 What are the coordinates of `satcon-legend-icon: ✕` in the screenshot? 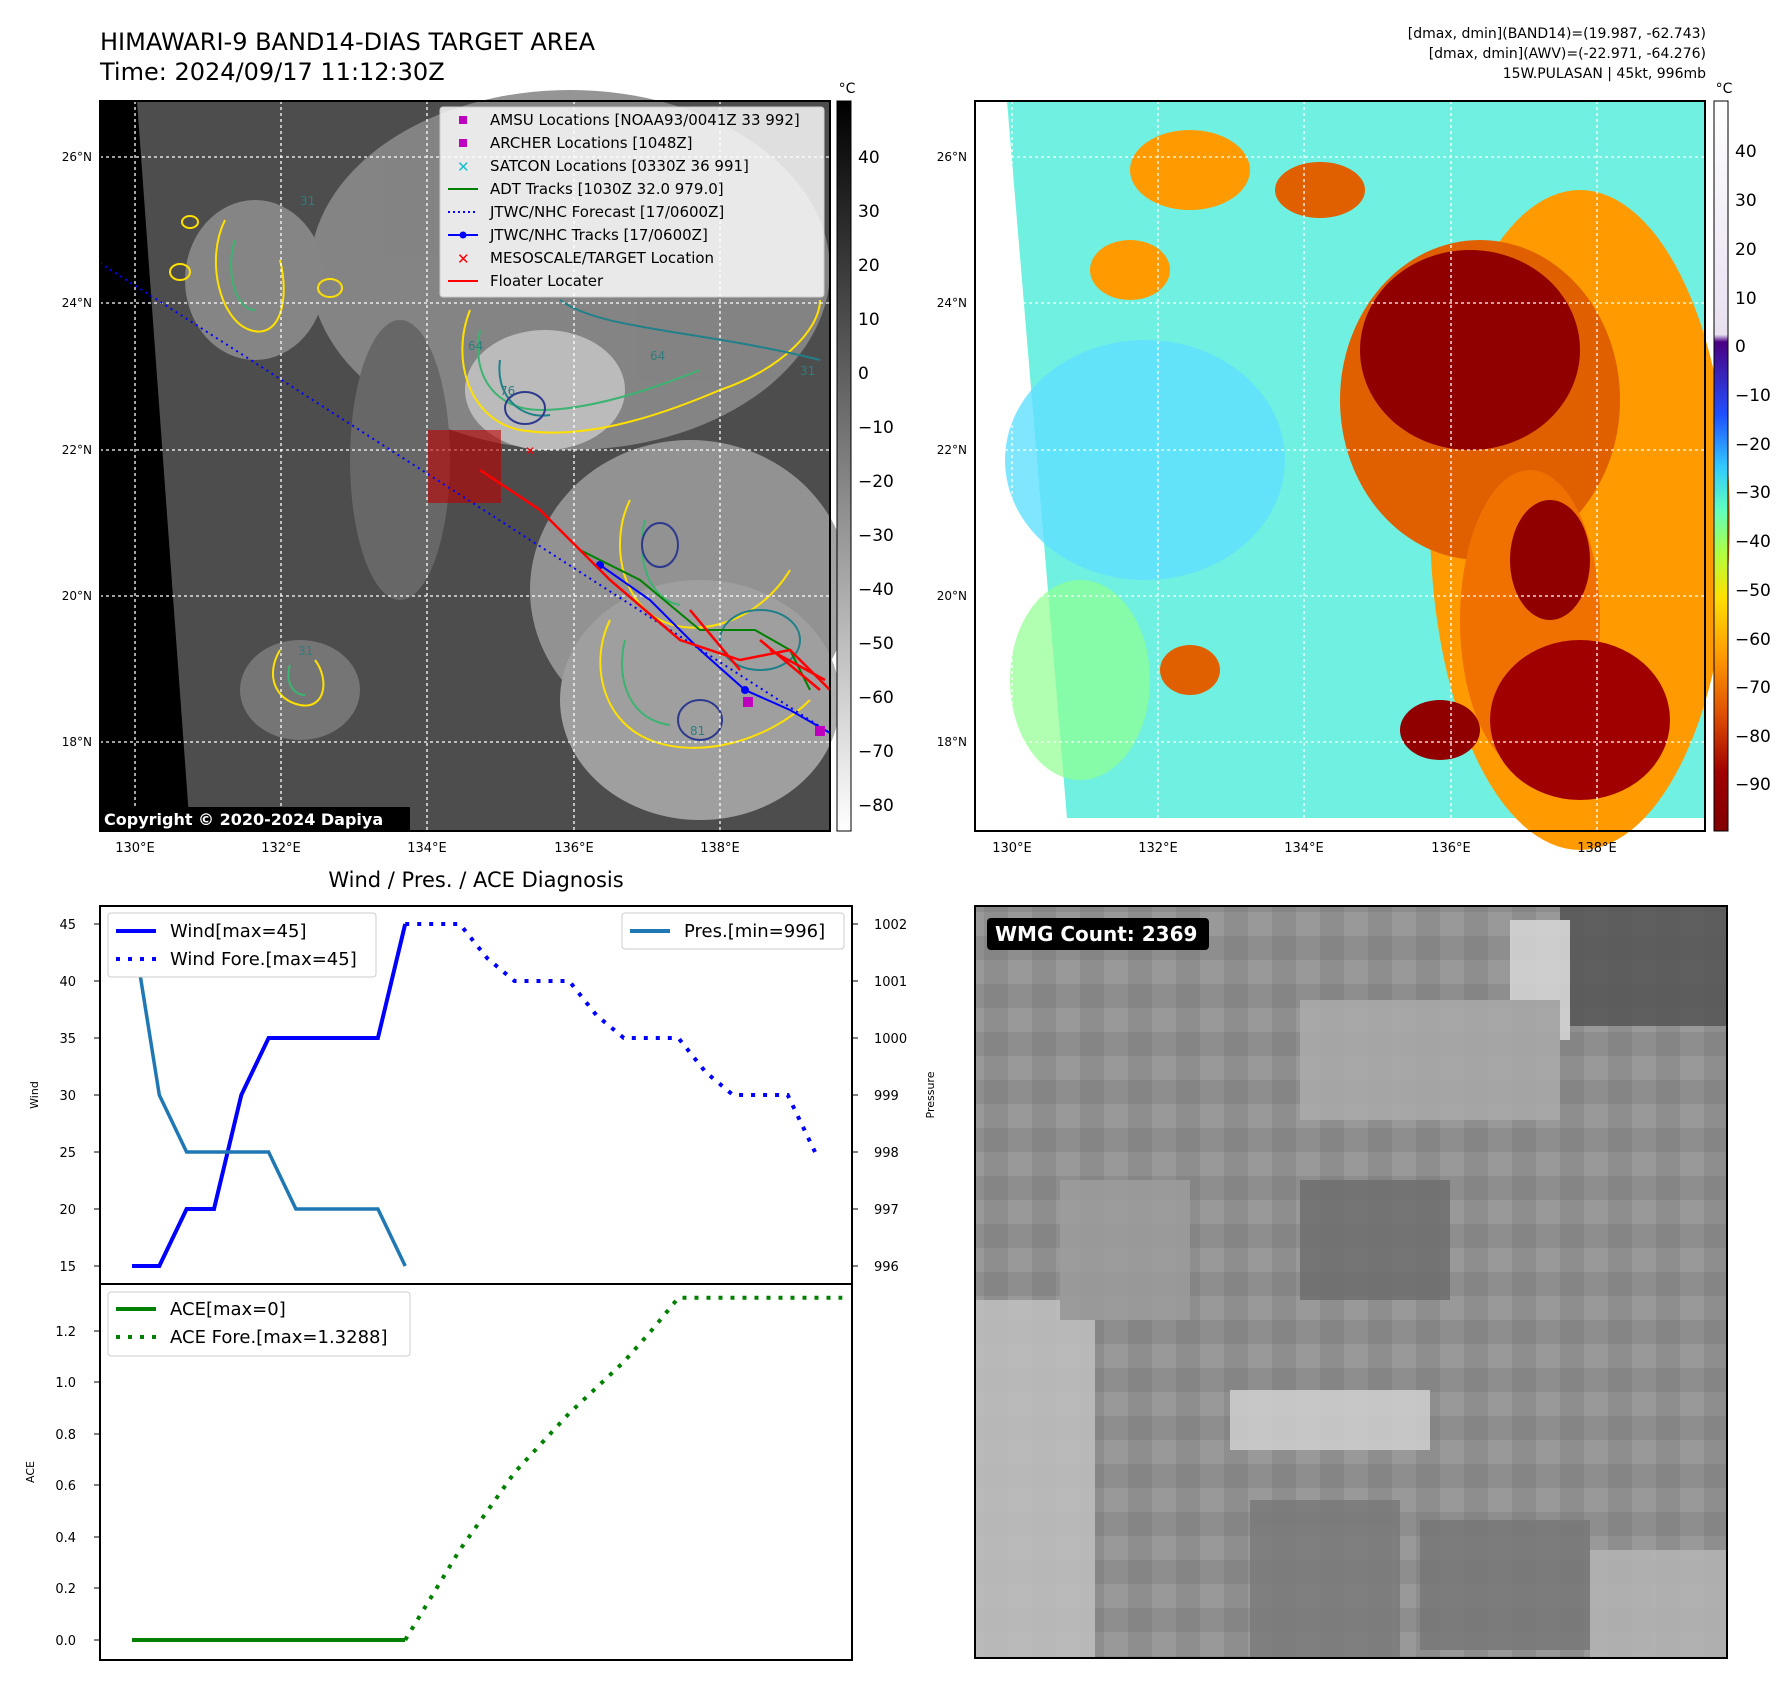 It's located at (463, 167).